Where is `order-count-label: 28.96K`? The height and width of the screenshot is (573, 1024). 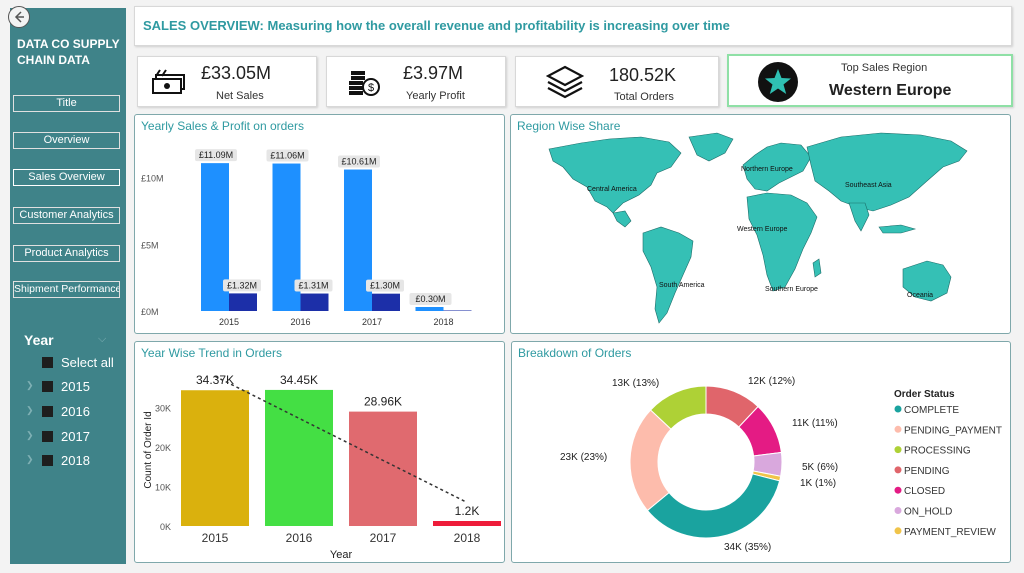
order-count-label: 28.96K is located at coordinates (383, 402).